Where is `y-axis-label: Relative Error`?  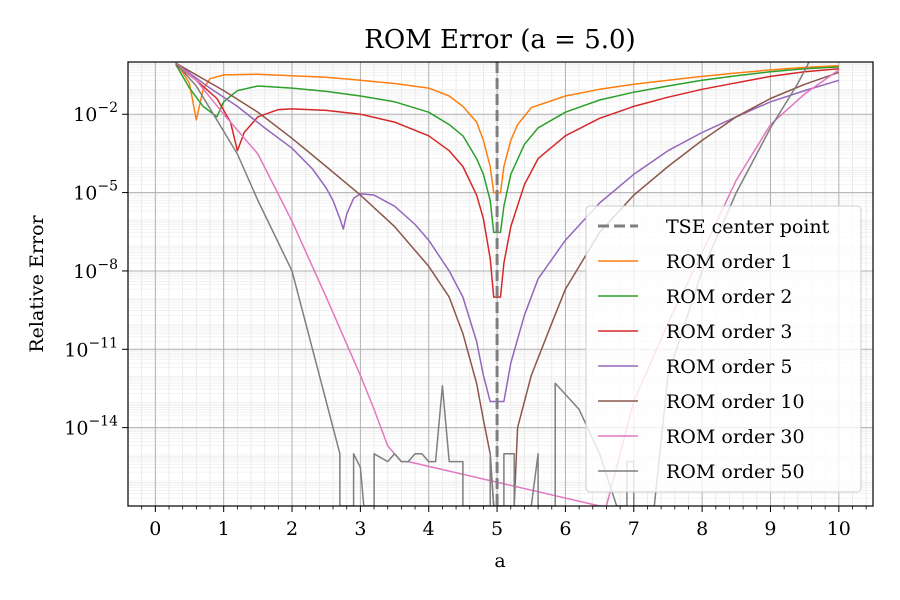
y-axis-label: Relative Error is located at coordinates (37, 283).